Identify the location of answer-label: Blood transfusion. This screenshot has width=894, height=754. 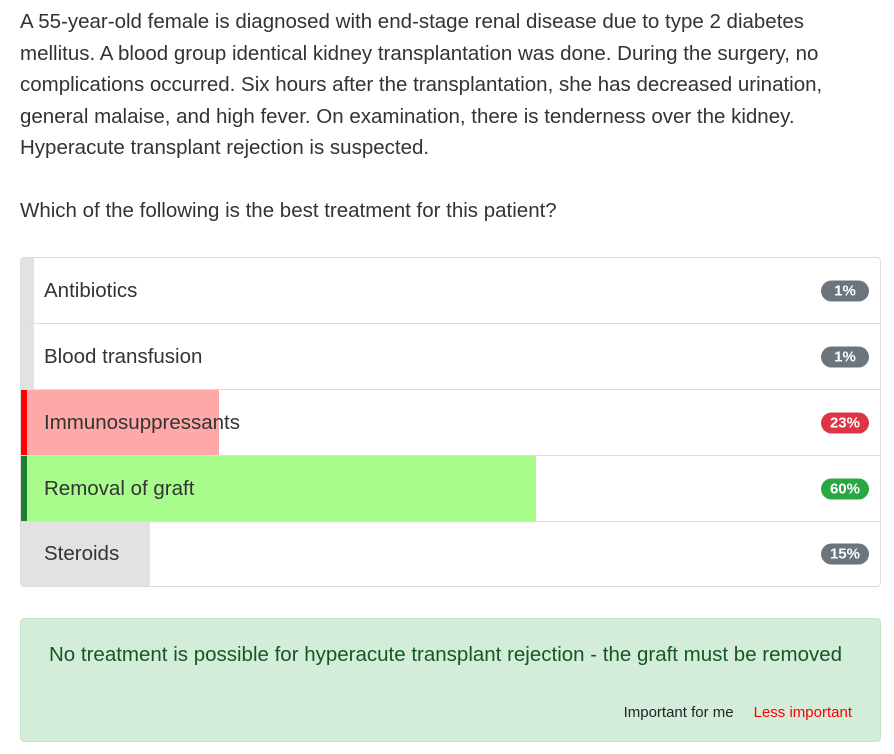
(123, 356).